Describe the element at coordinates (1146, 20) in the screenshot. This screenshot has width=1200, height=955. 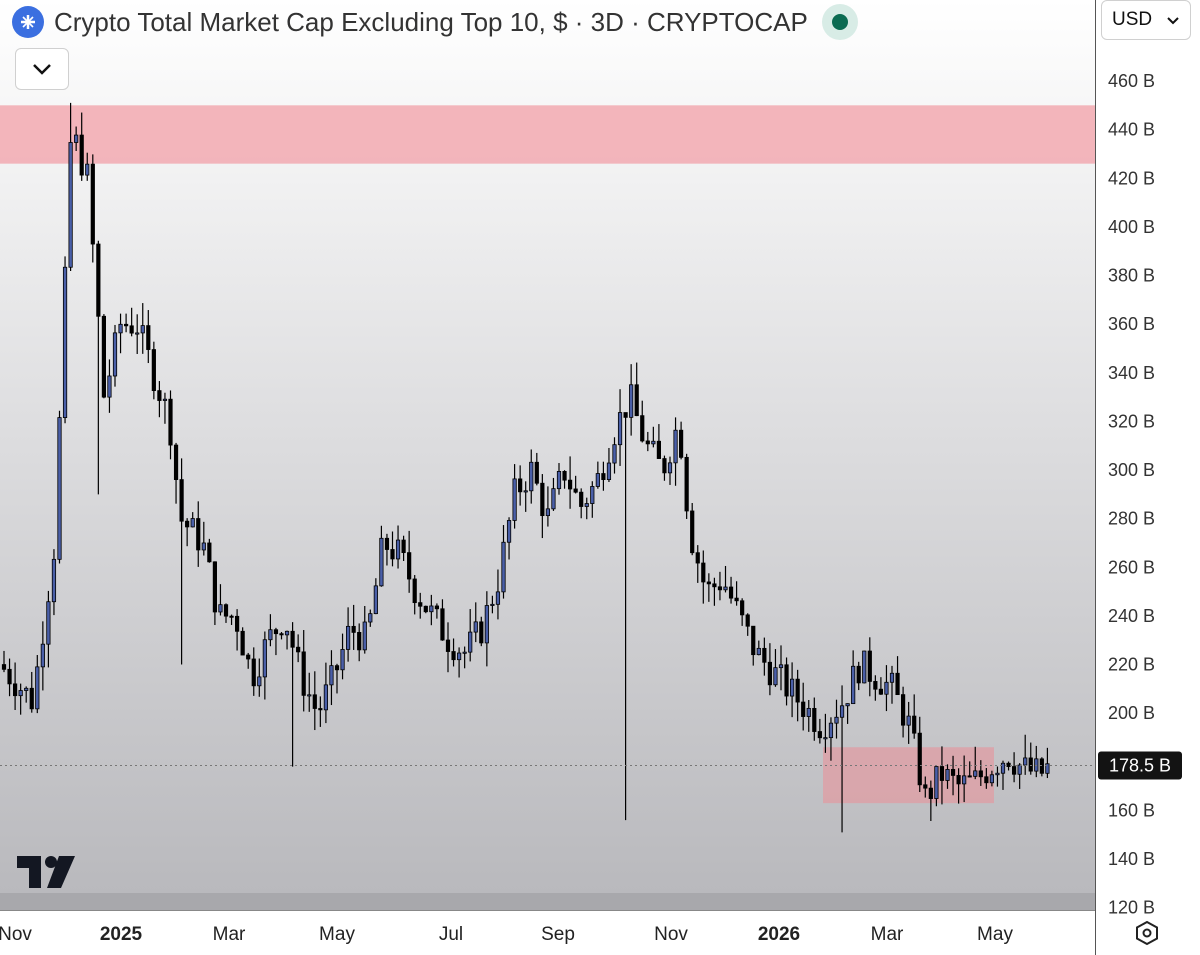
I see `currency-selector: USD` at that location.